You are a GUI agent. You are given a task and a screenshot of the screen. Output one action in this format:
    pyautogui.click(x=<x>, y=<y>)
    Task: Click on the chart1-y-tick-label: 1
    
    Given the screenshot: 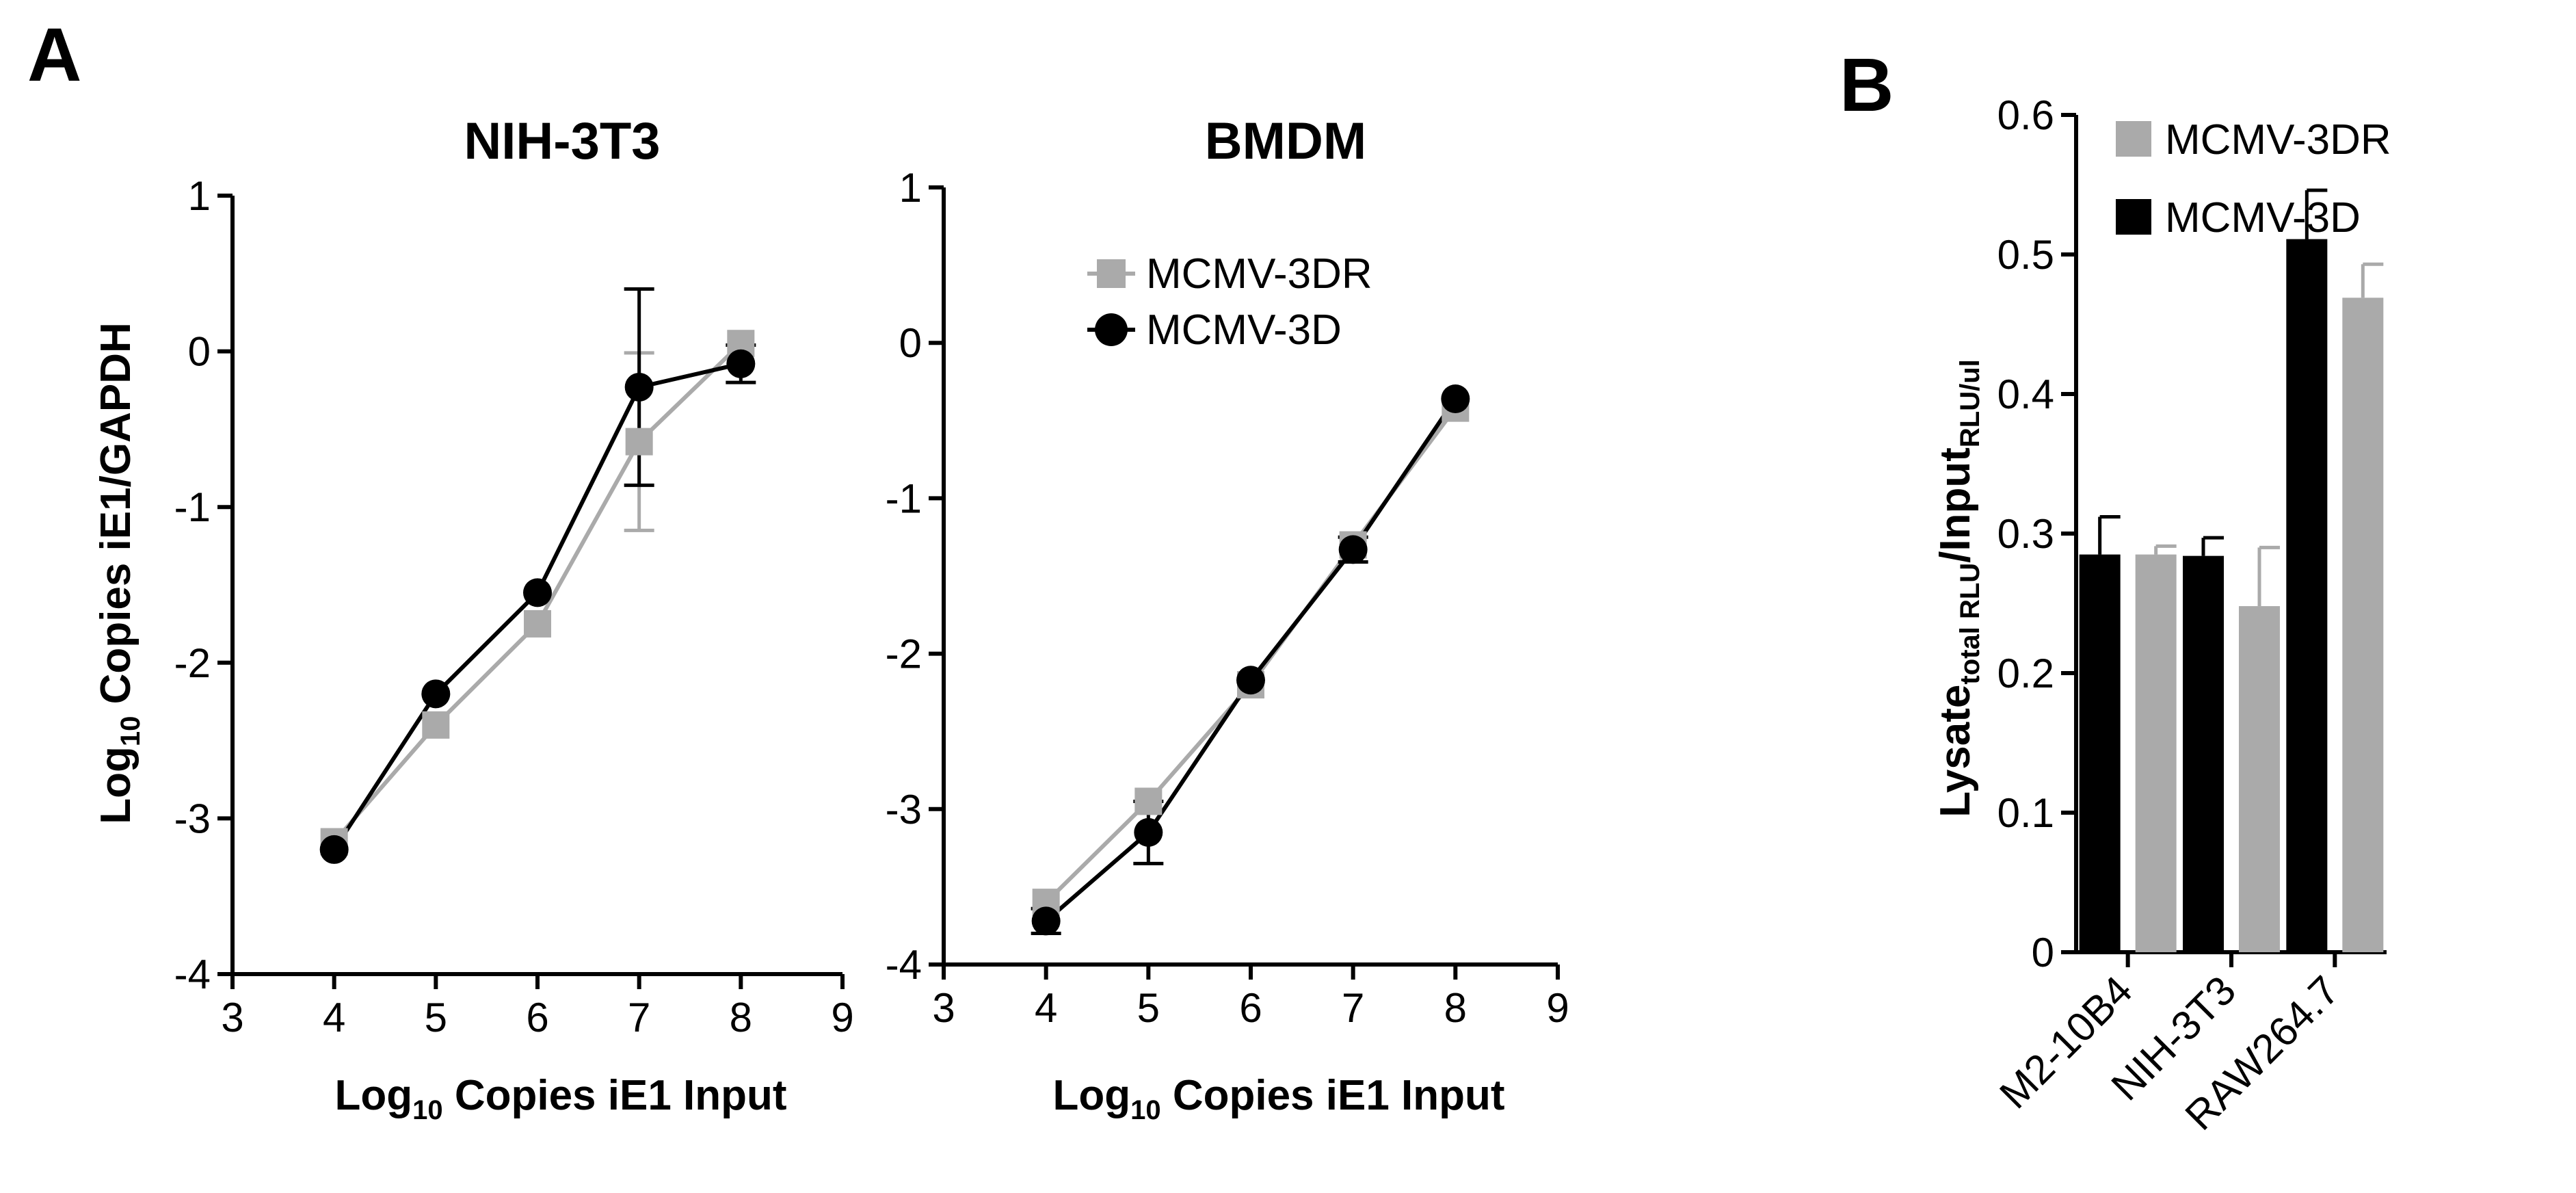 What is the action you would take?
    pyautogui.click(x=199, y=196)
    